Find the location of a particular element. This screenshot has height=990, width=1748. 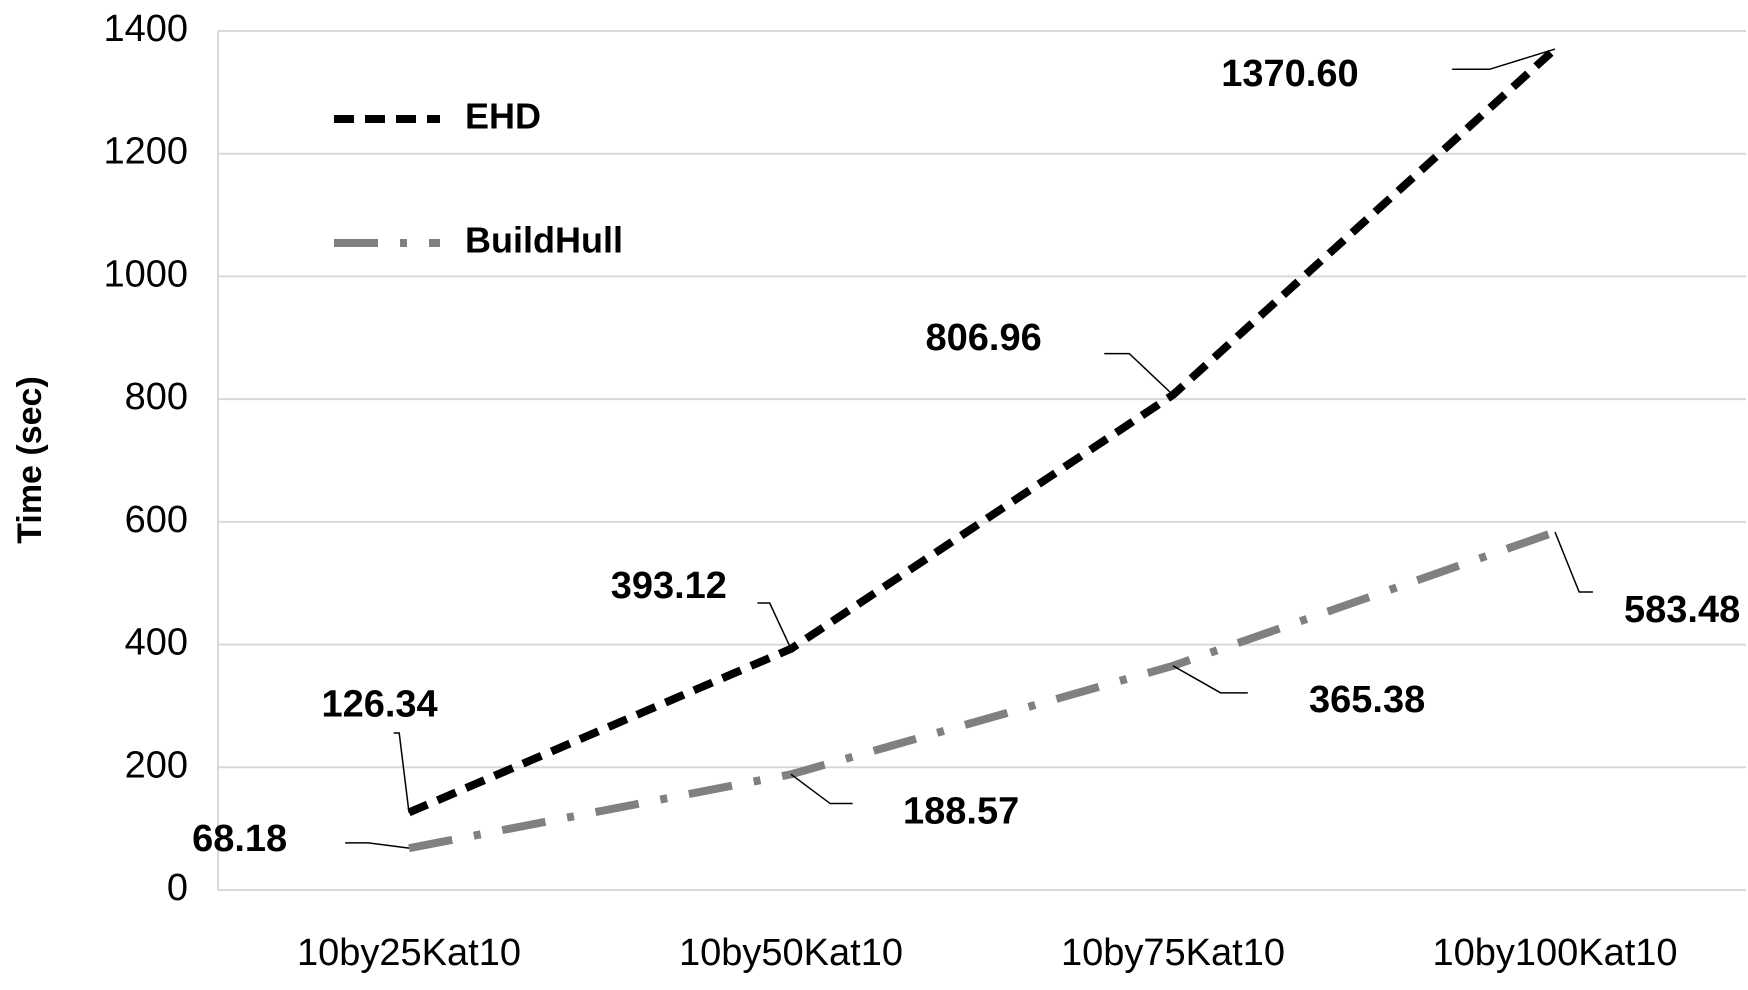

y-tick-label: 1400 is located at coordinates (145, 29).